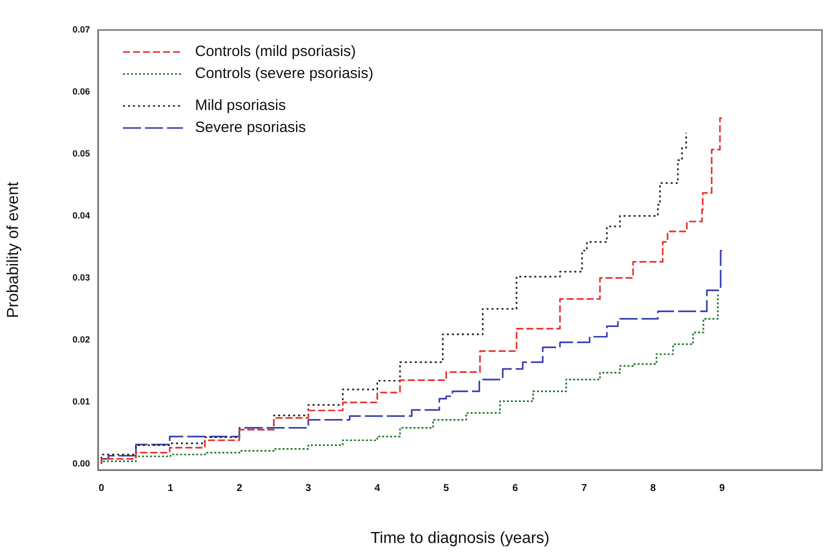 The image size is (832, 552). Describe the element at coordinates (446, 488) in the screenshot. I see `x-tick-label: 5` at that location.